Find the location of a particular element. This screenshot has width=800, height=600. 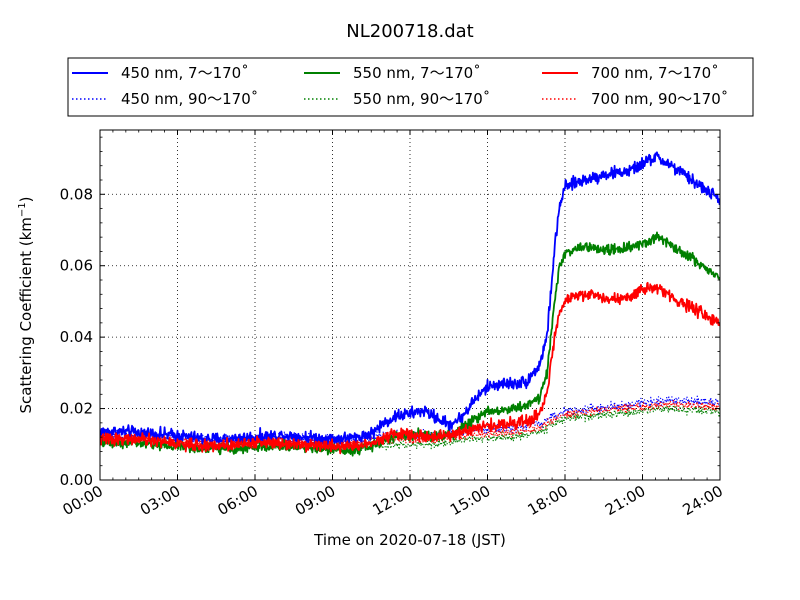

x-tick-label: 06:00 is located at coordinates (238, 500).